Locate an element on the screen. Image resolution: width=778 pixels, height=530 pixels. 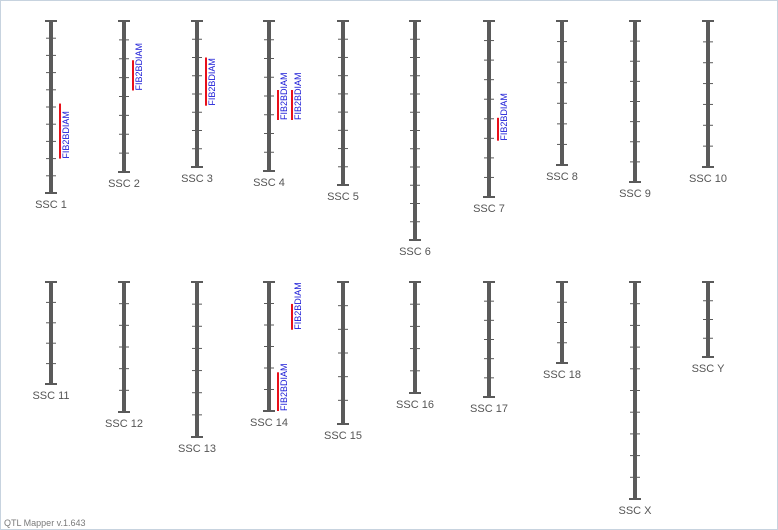
chromosome-ssc-7: SSC 7 FIB2BDIAM is located at coordinates (491, 117).